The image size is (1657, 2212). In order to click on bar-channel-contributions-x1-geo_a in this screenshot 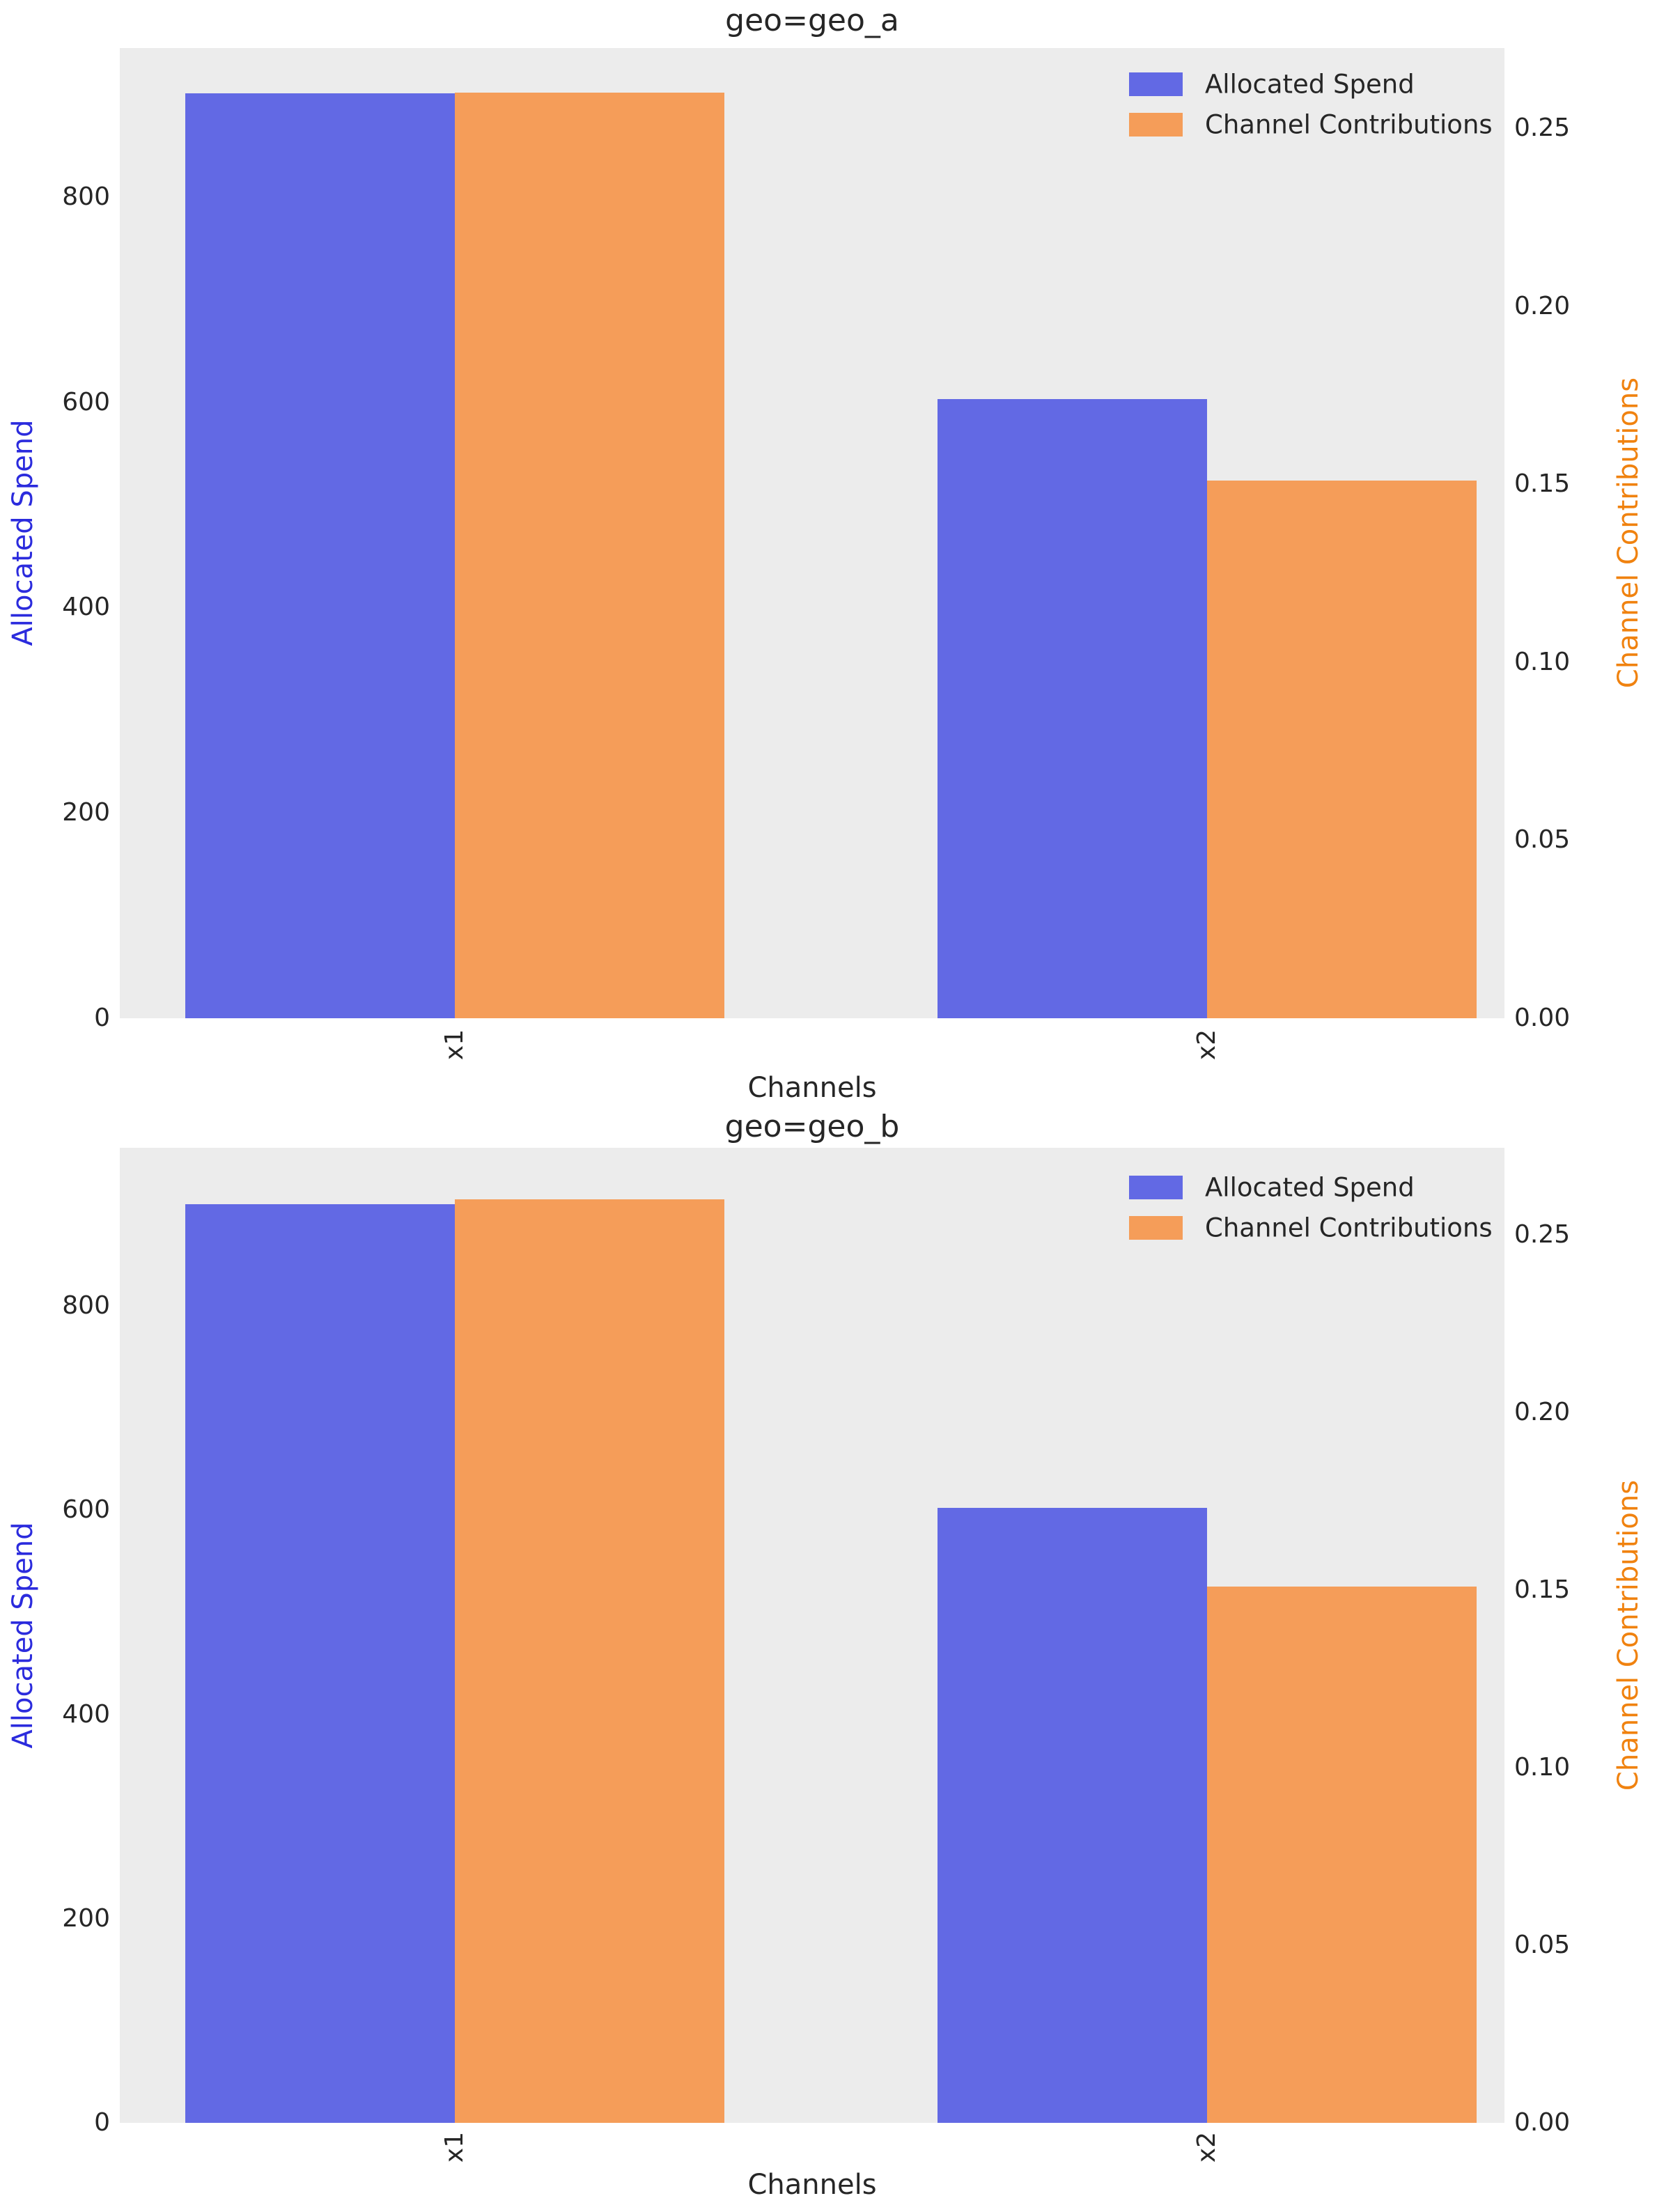, I will do `click(590, 555)`.